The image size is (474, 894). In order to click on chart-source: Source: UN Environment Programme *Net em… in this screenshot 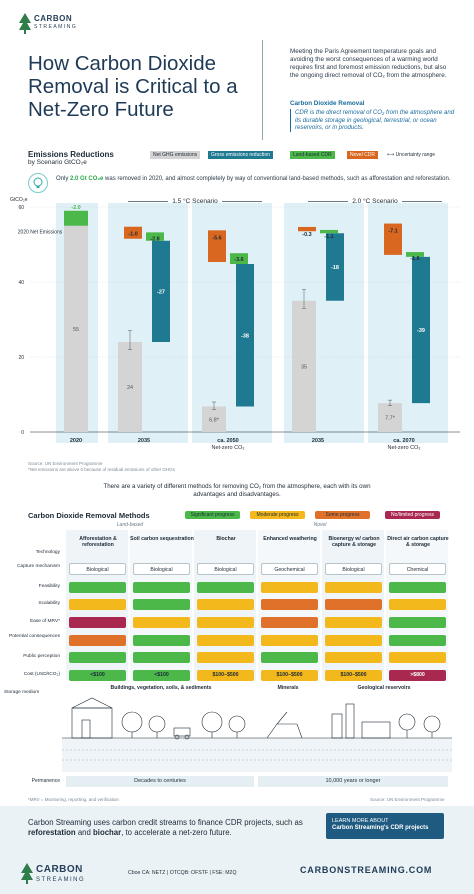, I will do `click(101, 466)`.